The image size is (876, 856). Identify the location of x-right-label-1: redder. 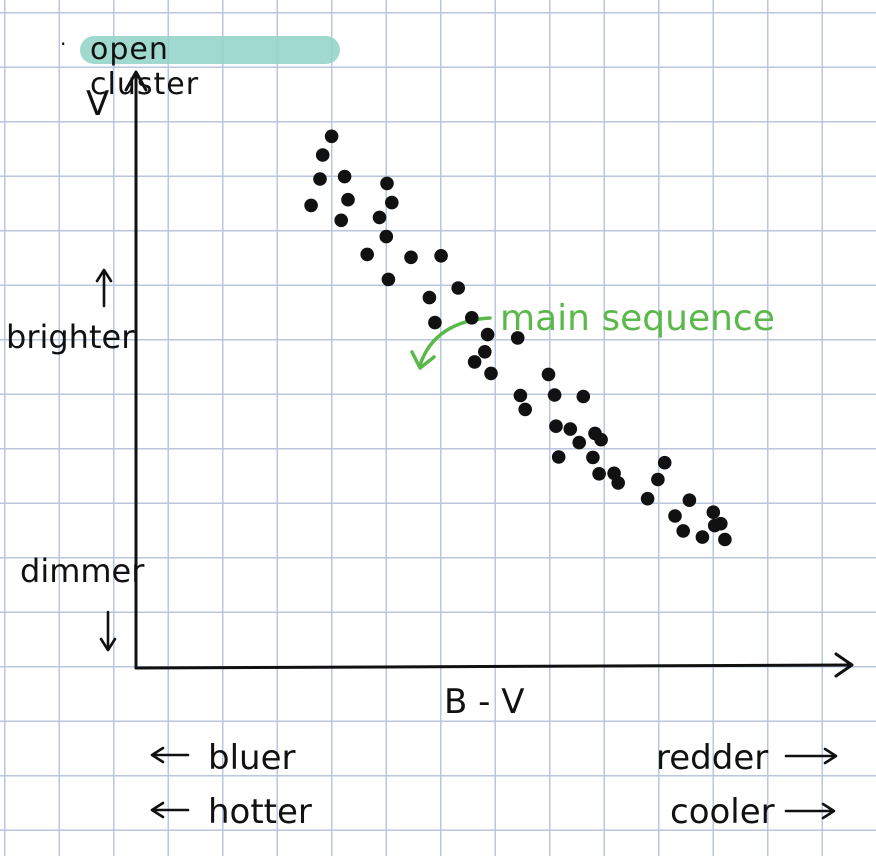
(712, 758).